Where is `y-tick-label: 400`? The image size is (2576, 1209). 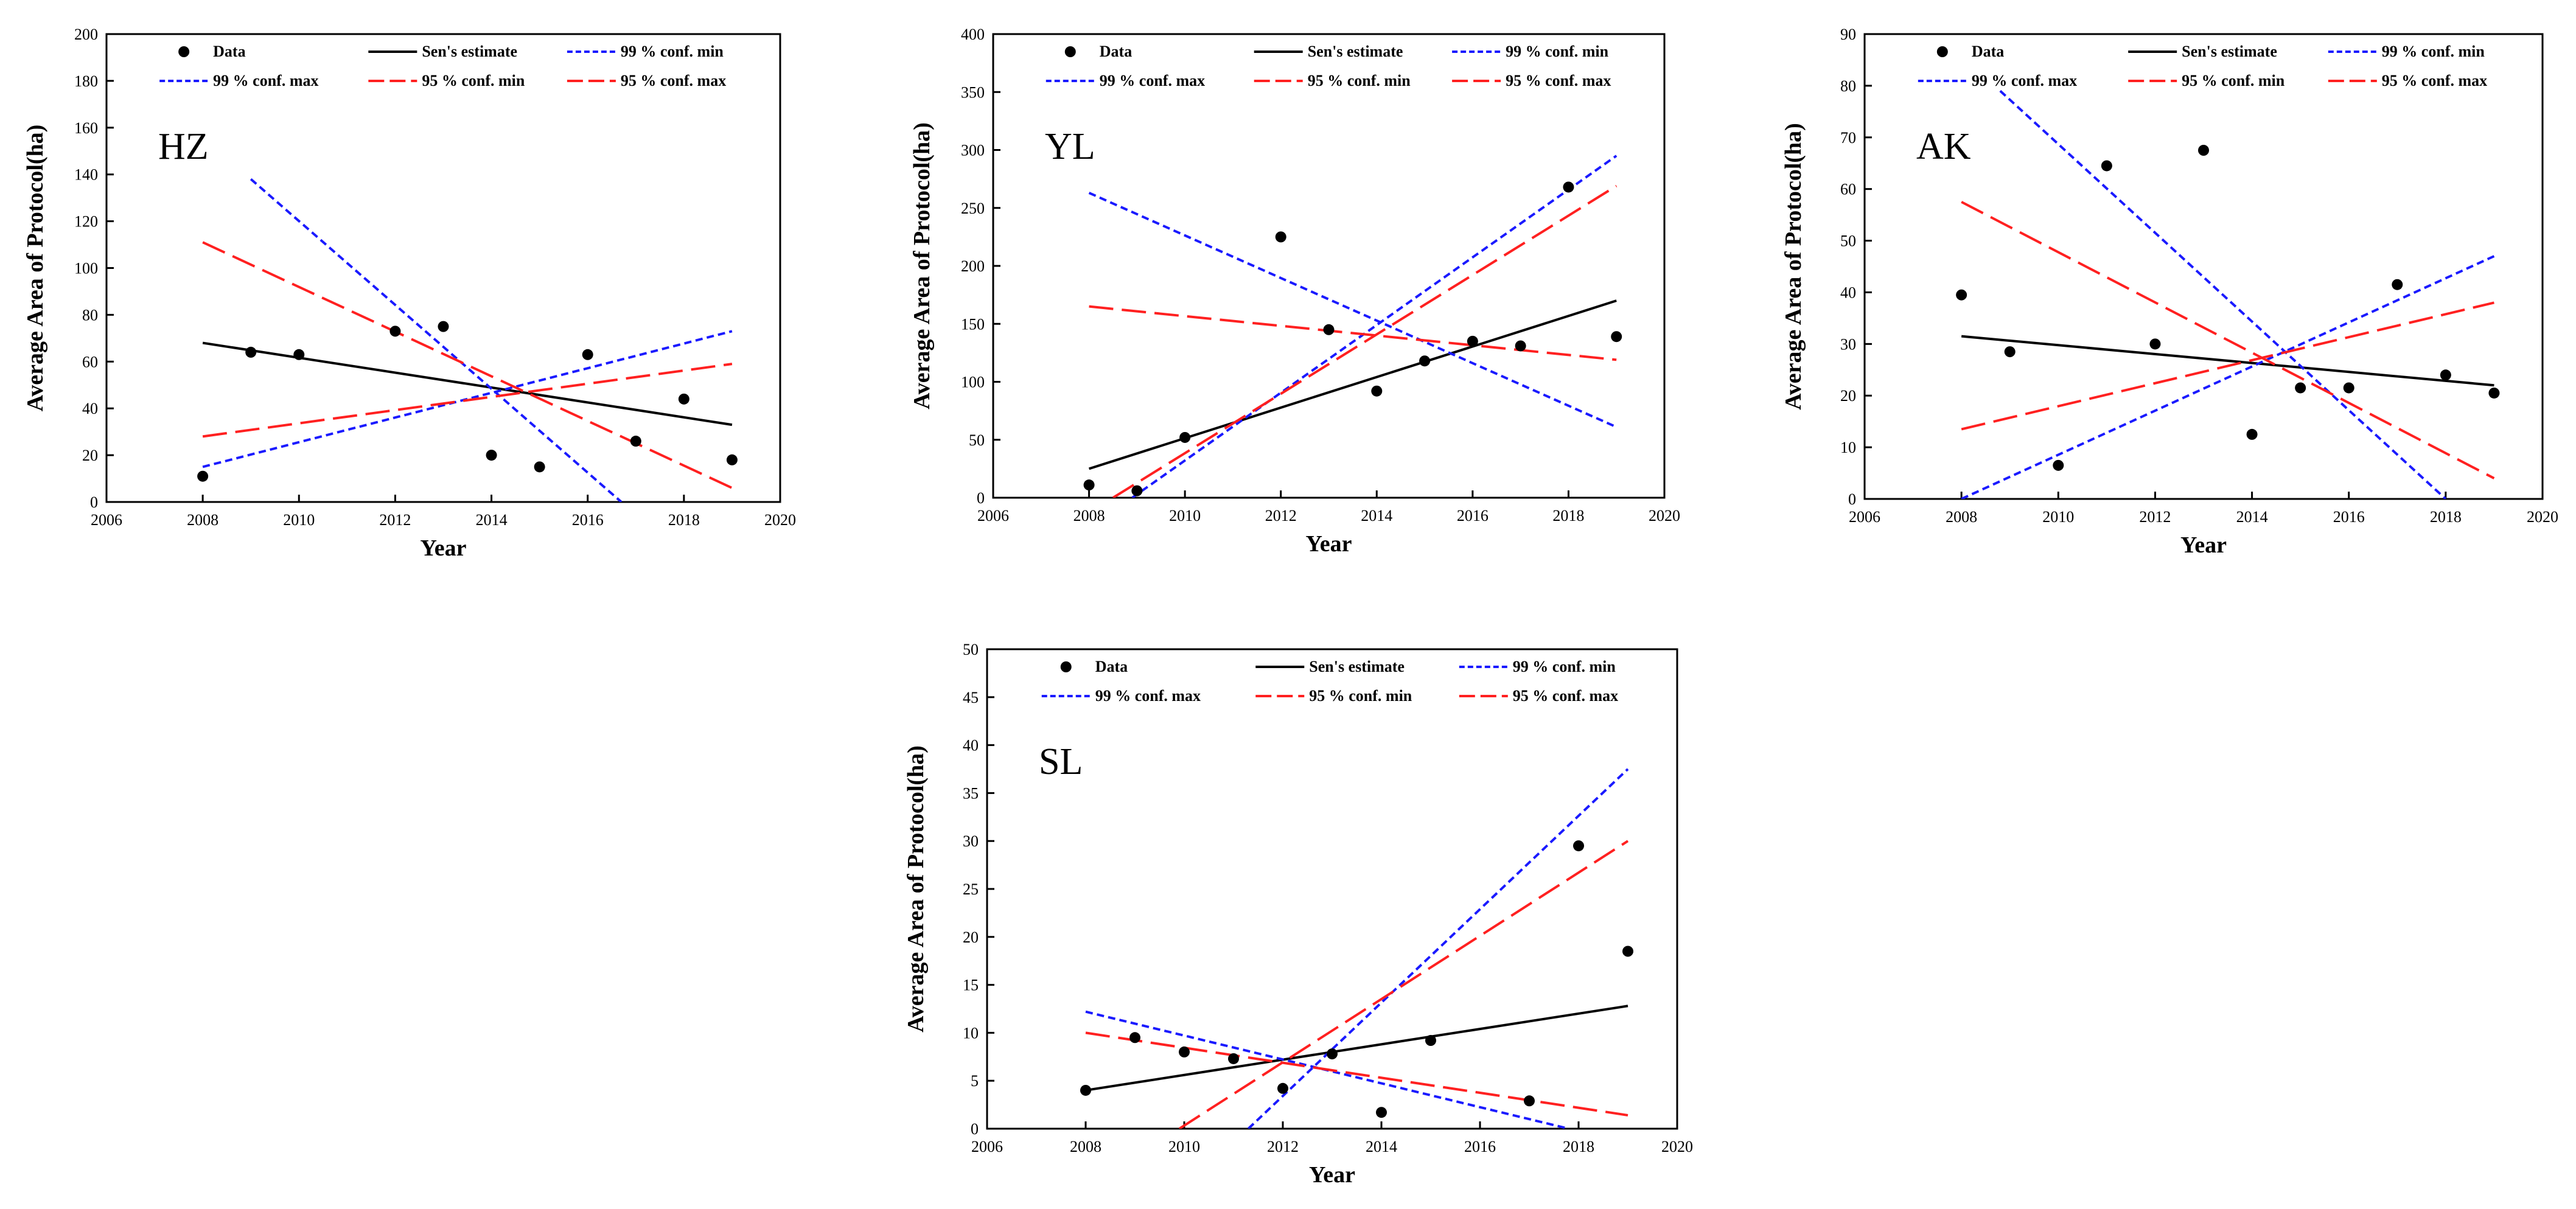 y-tick-label: 400 is located at coordinates (973, 35).